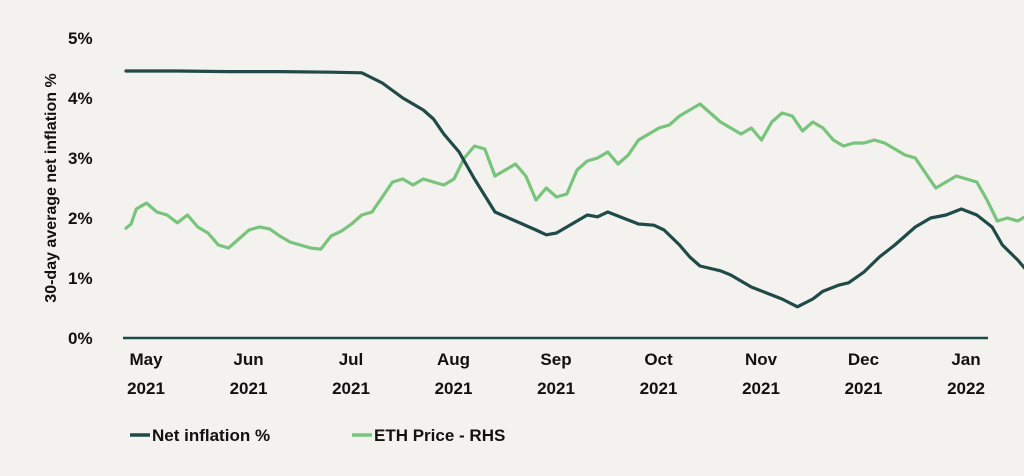 The width and height of the screenshot is (1024, 476). Describe the element at coordinates (146, 359) in the screenshot. I see `x-tick-month: May` at that location.